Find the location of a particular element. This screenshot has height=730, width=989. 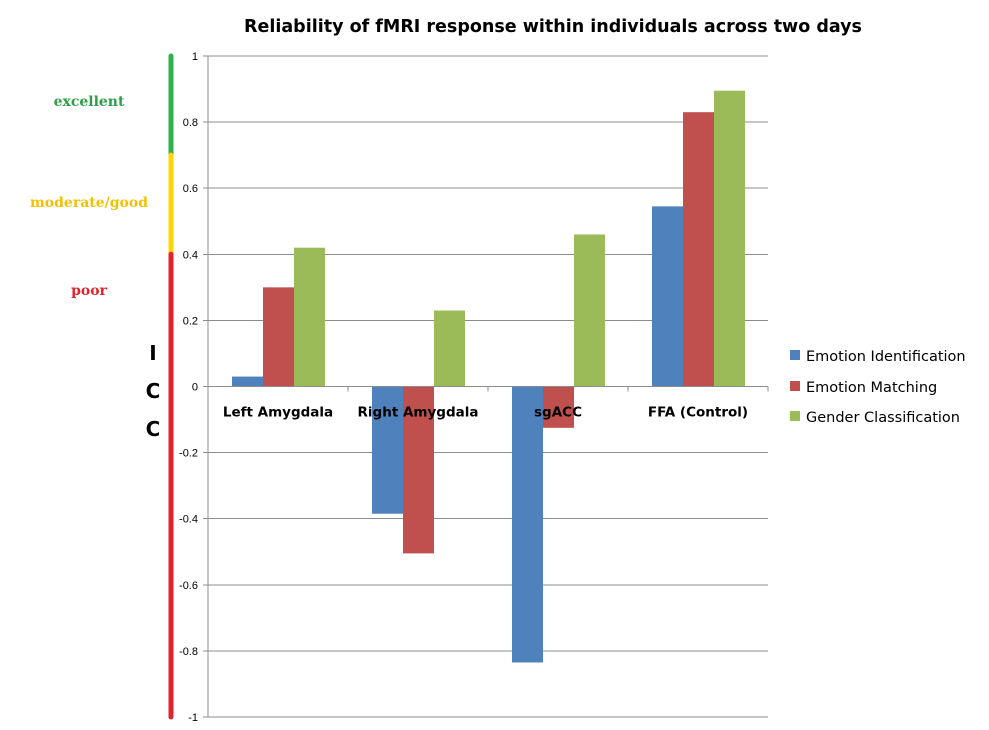

y-tick-labels: 1 0.8 0.6 0.4 0.2 0 -0.2 -0.4 -0.6 -0.8 -1 is located at coordinates (188, 387).